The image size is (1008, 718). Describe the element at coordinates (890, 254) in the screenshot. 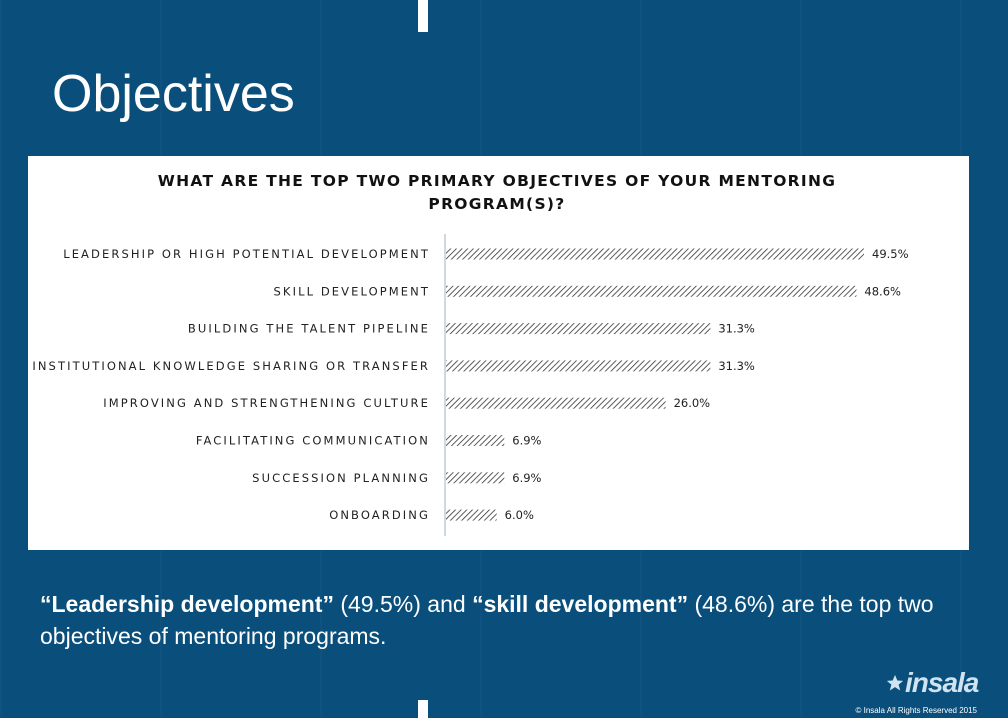

I see `value-label: 49.5%` at that location.